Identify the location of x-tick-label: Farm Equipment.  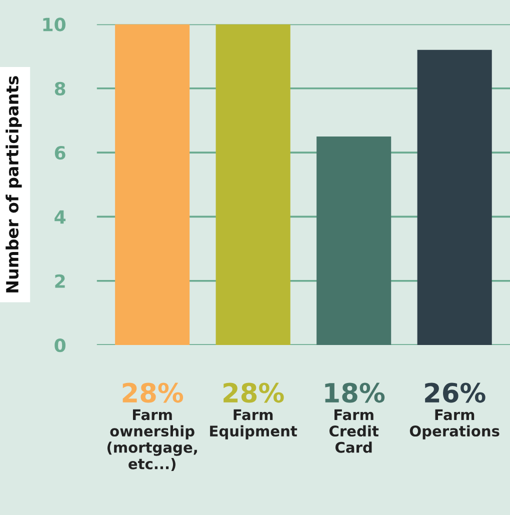
(254, 424).